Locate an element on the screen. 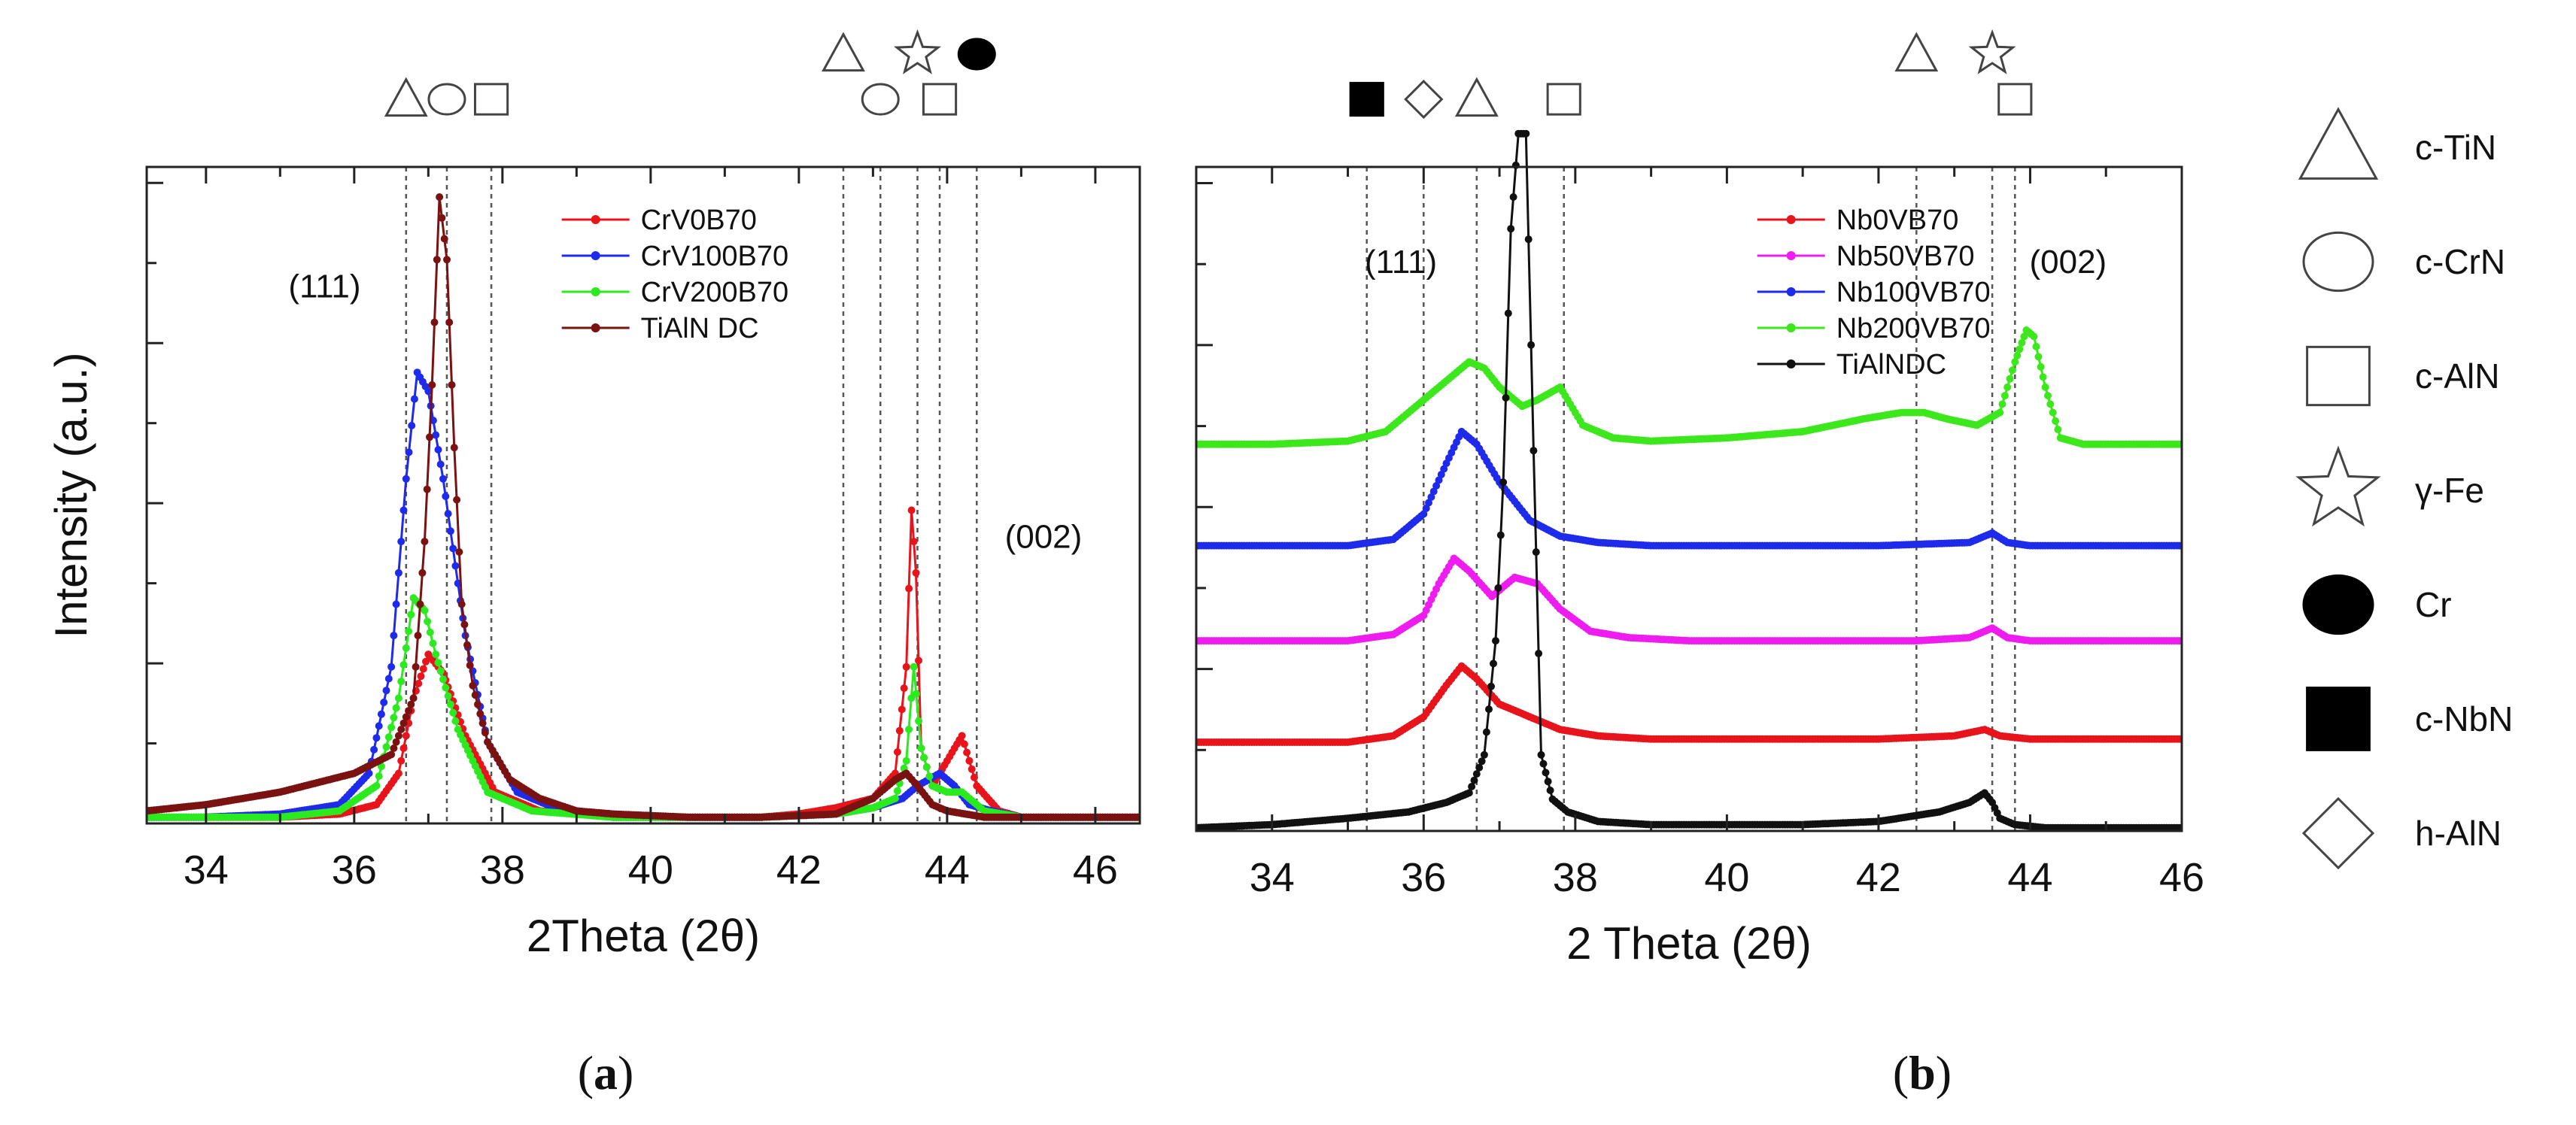  phase-key-square-icon is located at coordinates (2338, 376).